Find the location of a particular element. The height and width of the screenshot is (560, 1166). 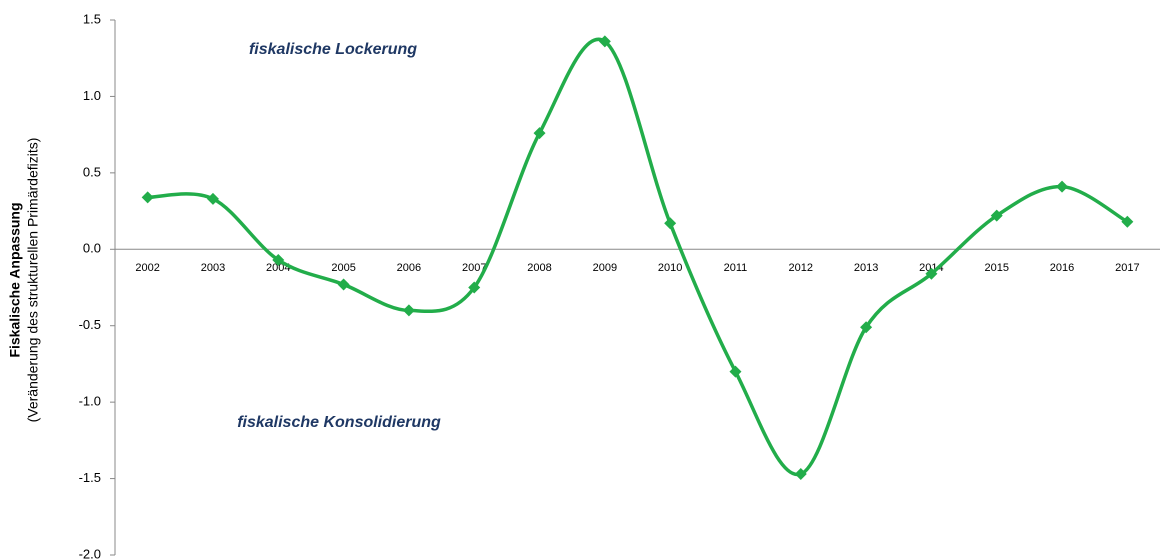

x-tick-label: 2017 is located at coordinates (1127, 268).